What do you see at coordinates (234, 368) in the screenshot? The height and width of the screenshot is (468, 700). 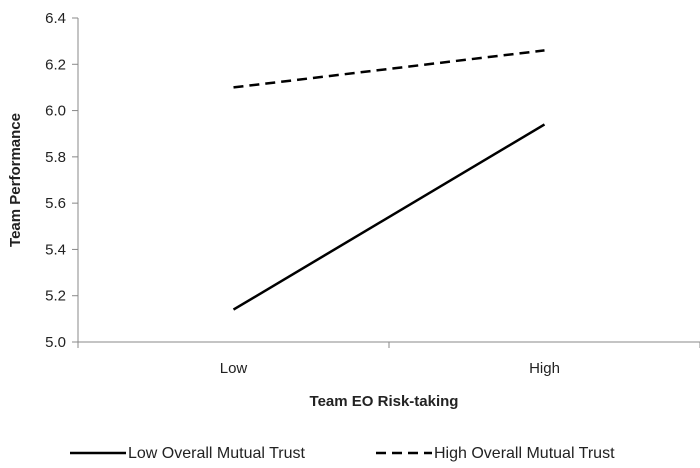 I see `x-tick-label: Low` at bounding box center [234, 368].